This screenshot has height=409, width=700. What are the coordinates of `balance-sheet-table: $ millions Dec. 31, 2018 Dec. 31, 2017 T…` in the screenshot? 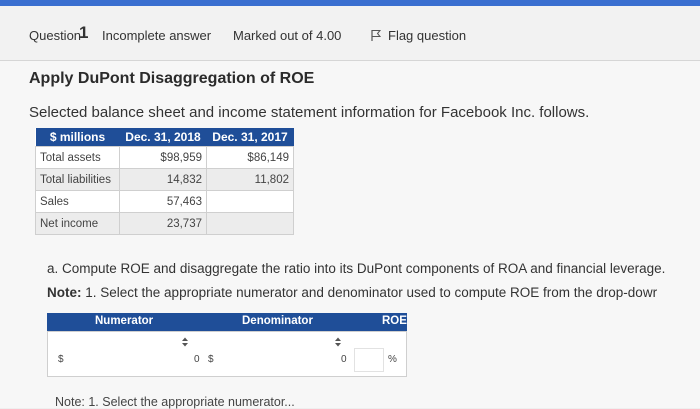 It's located at (164, 181).